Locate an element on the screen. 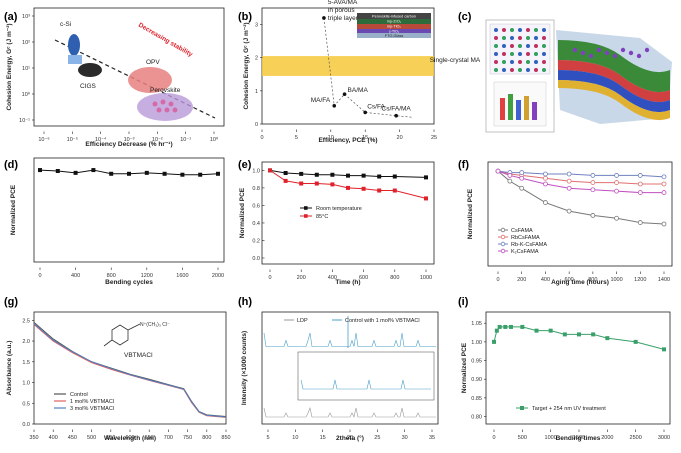 The image size is (681, 453). panel-a-label-csi: c-Si is located at coordinates (65, 24).